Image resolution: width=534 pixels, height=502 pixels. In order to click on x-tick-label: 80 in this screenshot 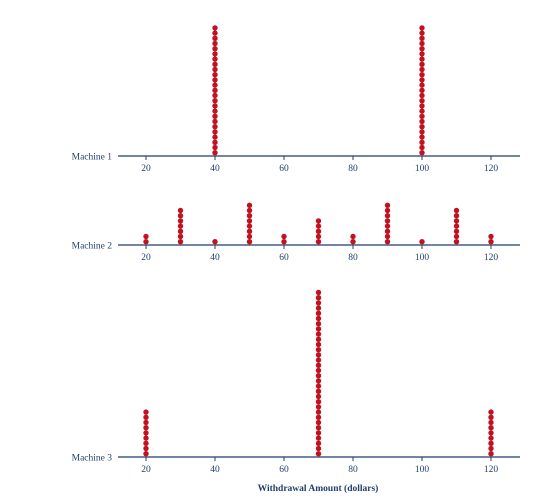, I will do `click(353, 470)`.